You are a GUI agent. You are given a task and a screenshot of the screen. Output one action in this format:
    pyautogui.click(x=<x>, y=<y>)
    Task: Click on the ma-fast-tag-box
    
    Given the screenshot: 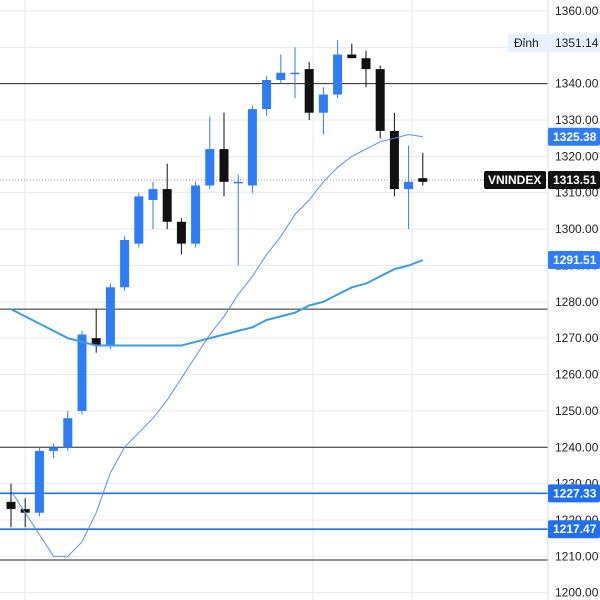 What is the action you would take?
    pyautogui.click(x=574, y=136)
    